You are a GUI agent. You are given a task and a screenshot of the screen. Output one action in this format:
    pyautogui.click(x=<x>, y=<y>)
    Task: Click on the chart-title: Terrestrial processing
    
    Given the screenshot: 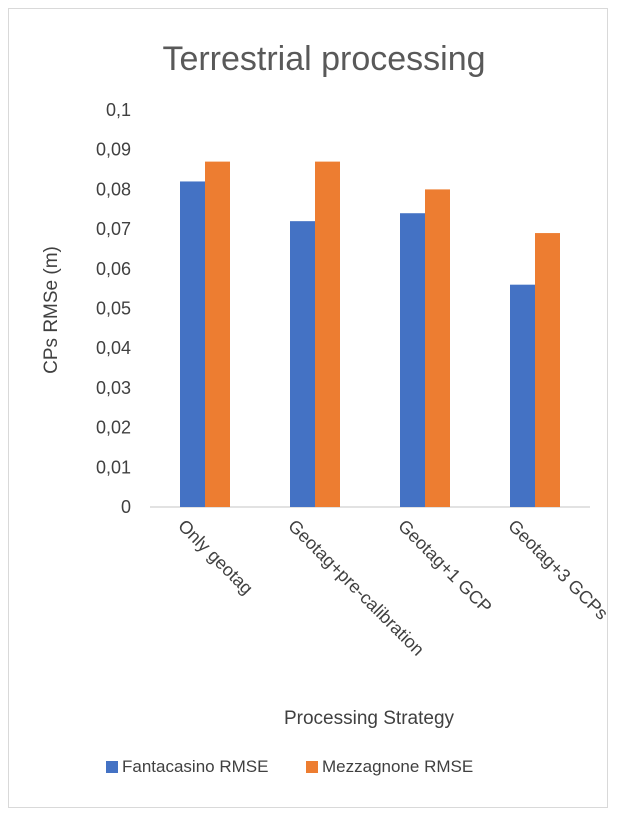 What is the action you would take?
    pyautogui.click(x=323, y=59)
    